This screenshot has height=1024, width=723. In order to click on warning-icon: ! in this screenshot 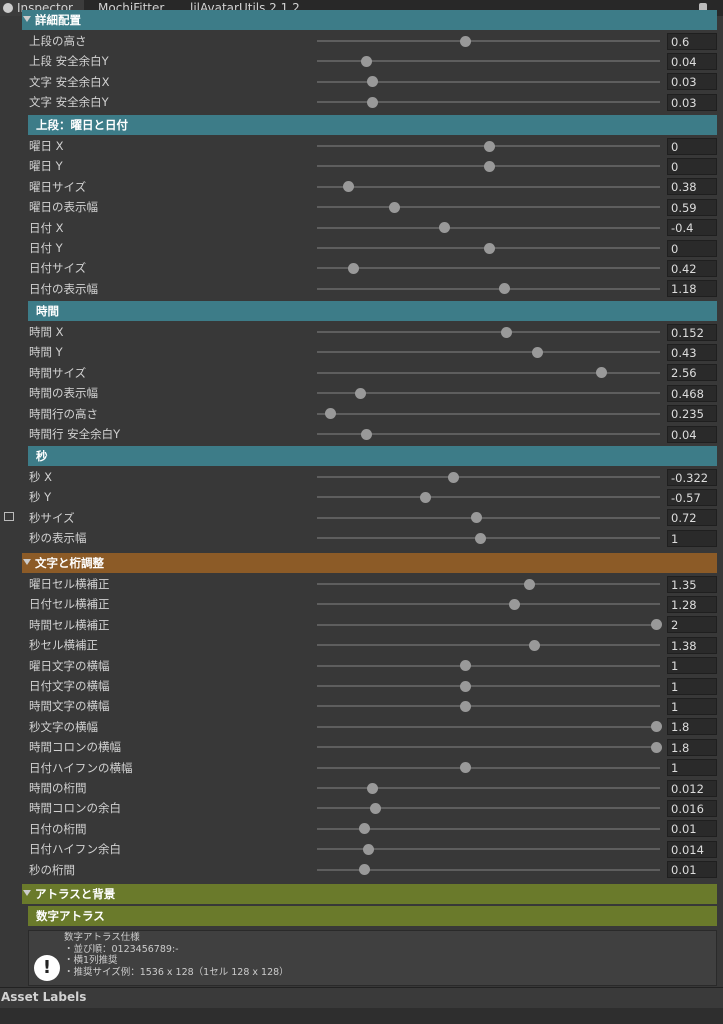, I will do `click(47, 968)`.